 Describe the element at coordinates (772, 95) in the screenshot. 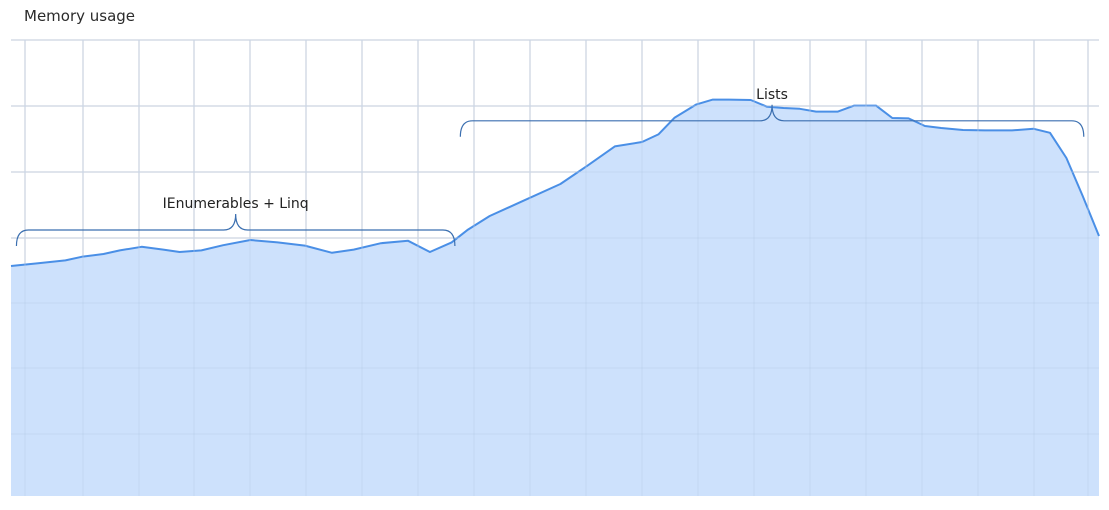

I see `annotation-label-2: Lists` at that location.